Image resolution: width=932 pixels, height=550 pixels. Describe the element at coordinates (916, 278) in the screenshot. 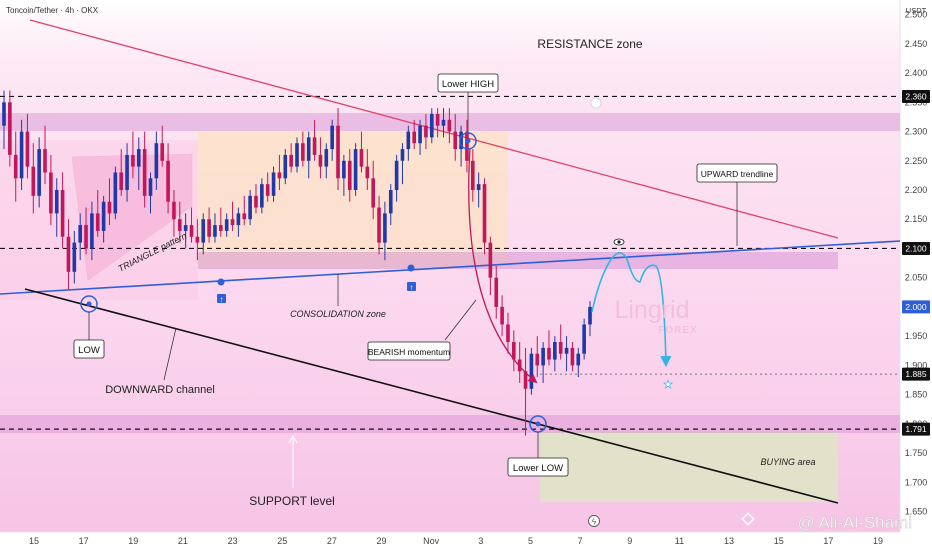

I see `y-tick-label: 2.050` at that location.